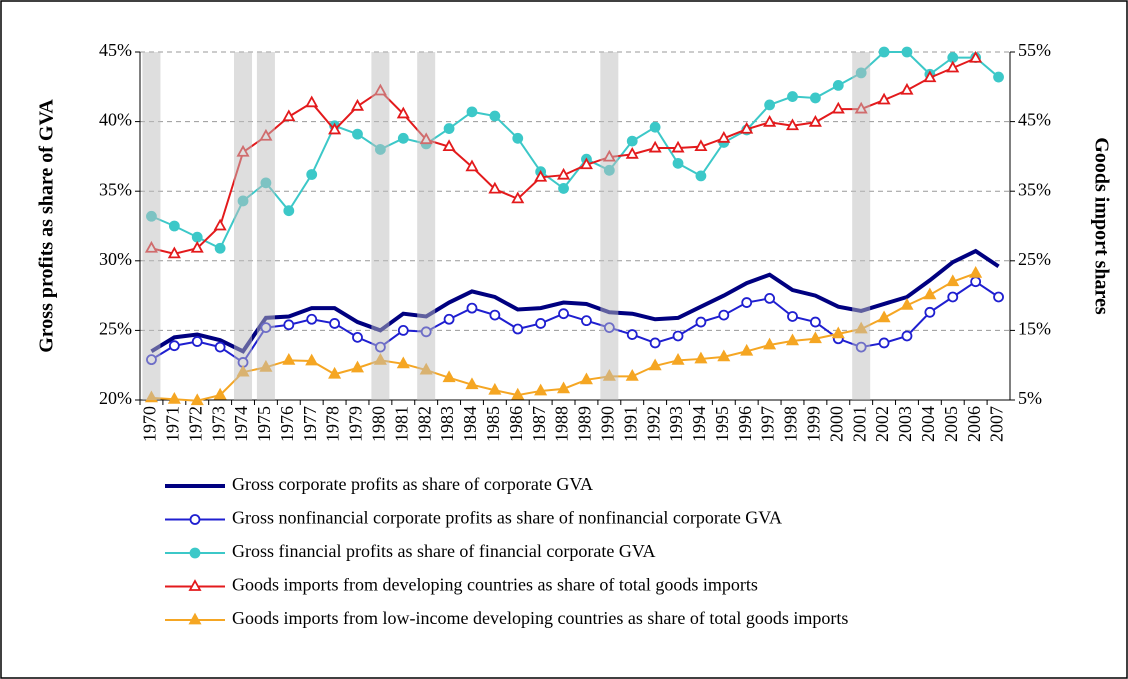 This screenshot has width=1128, height=679. What do you see at coordinates (836, 424) in the screenshot?
I see `x-tick-label: 2000` at bounding box center [836, 424].